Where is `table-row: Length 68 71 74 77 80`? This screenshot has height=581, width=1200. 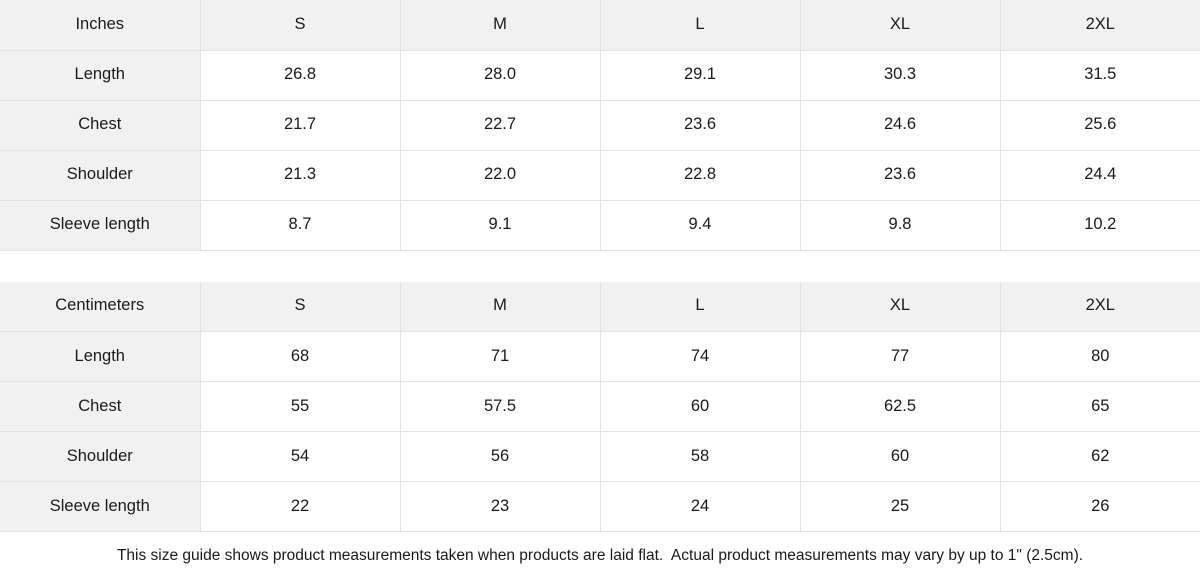
table-row: Length 68 71 74 77 80 is located at coordinates (600, 356).